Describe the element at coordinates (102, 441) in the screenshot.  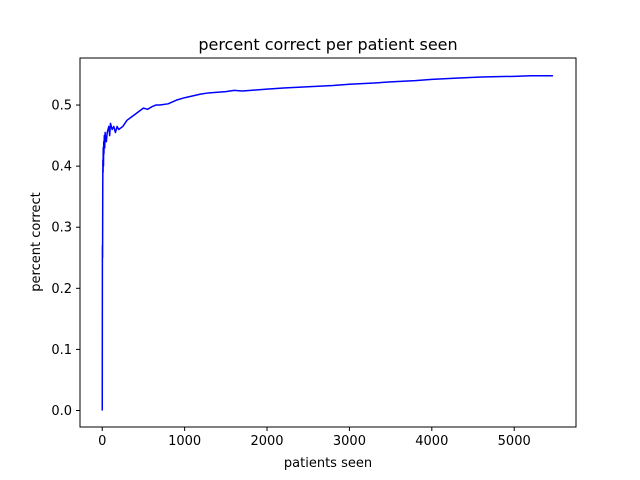
I see `x-tick-label: 0` at that location.